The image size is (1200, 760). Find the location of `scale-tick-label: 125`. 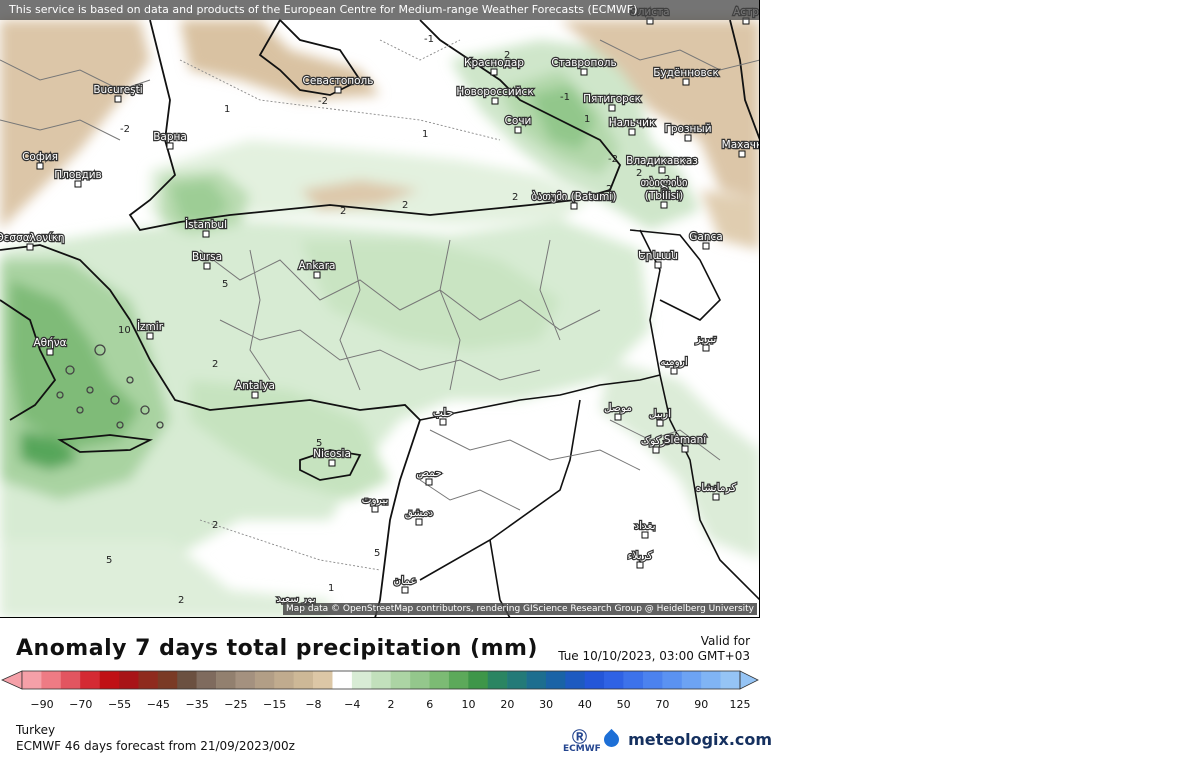

scale-tick-label: 125 is located at coordinates (740, 704).